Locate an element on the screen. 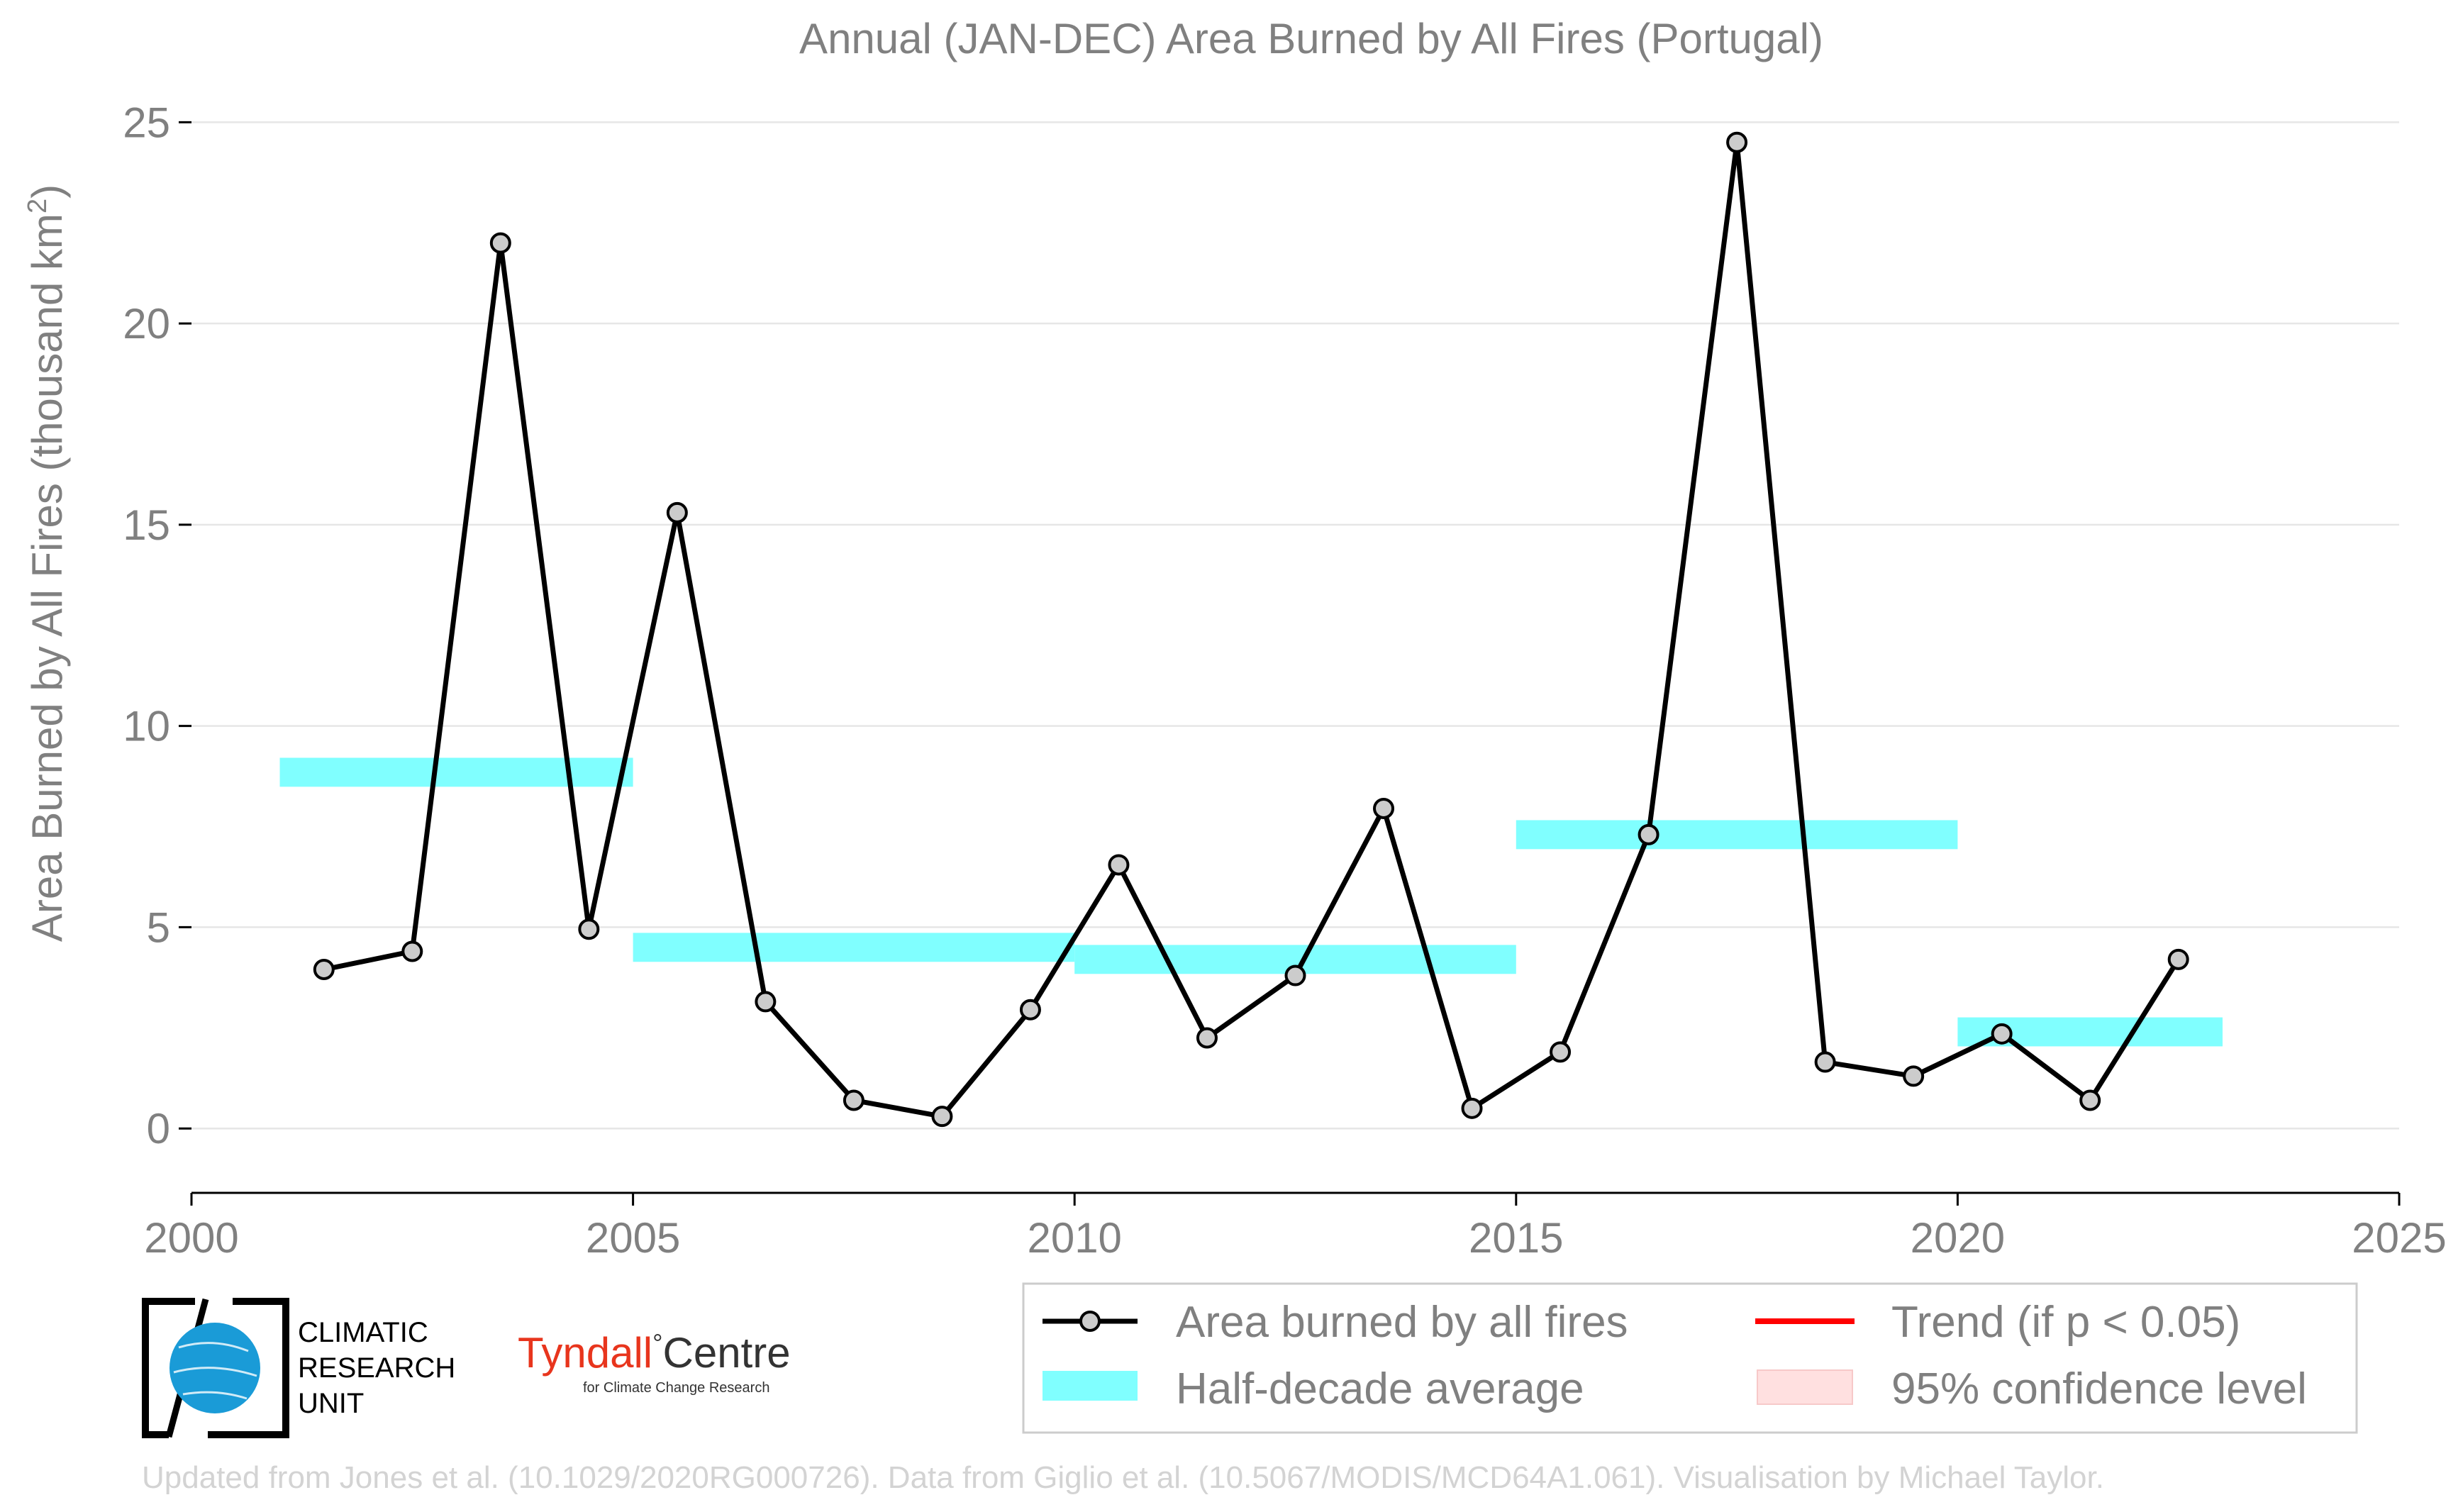  cru-logo-line-3: UNIT is located at coordinates (331, 1403).